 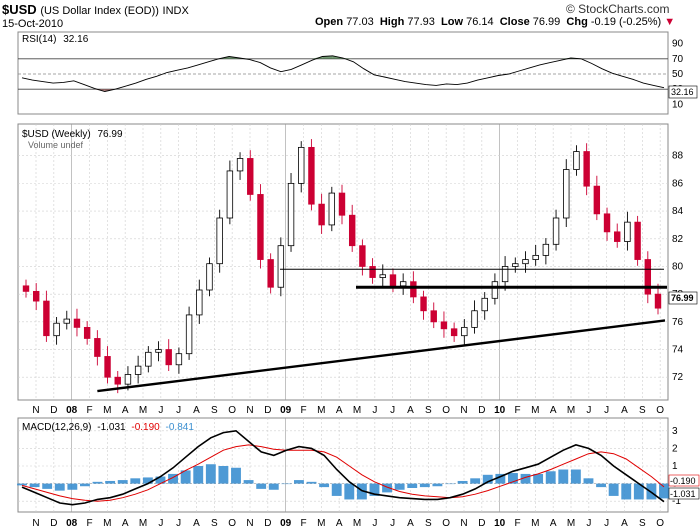 I want to click on price-value-tag: 76.99, so click(x=682, y=298).